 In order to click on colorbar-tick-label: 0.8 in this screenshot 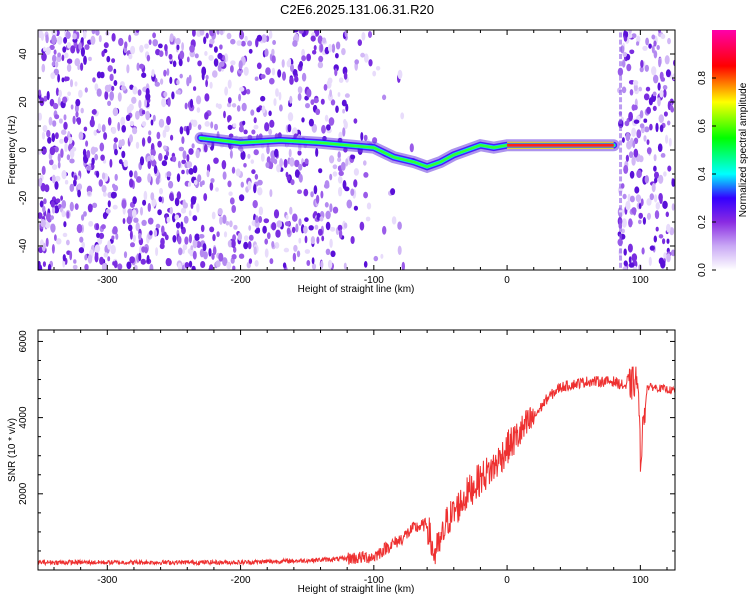, I will do `click(702, 78)`.